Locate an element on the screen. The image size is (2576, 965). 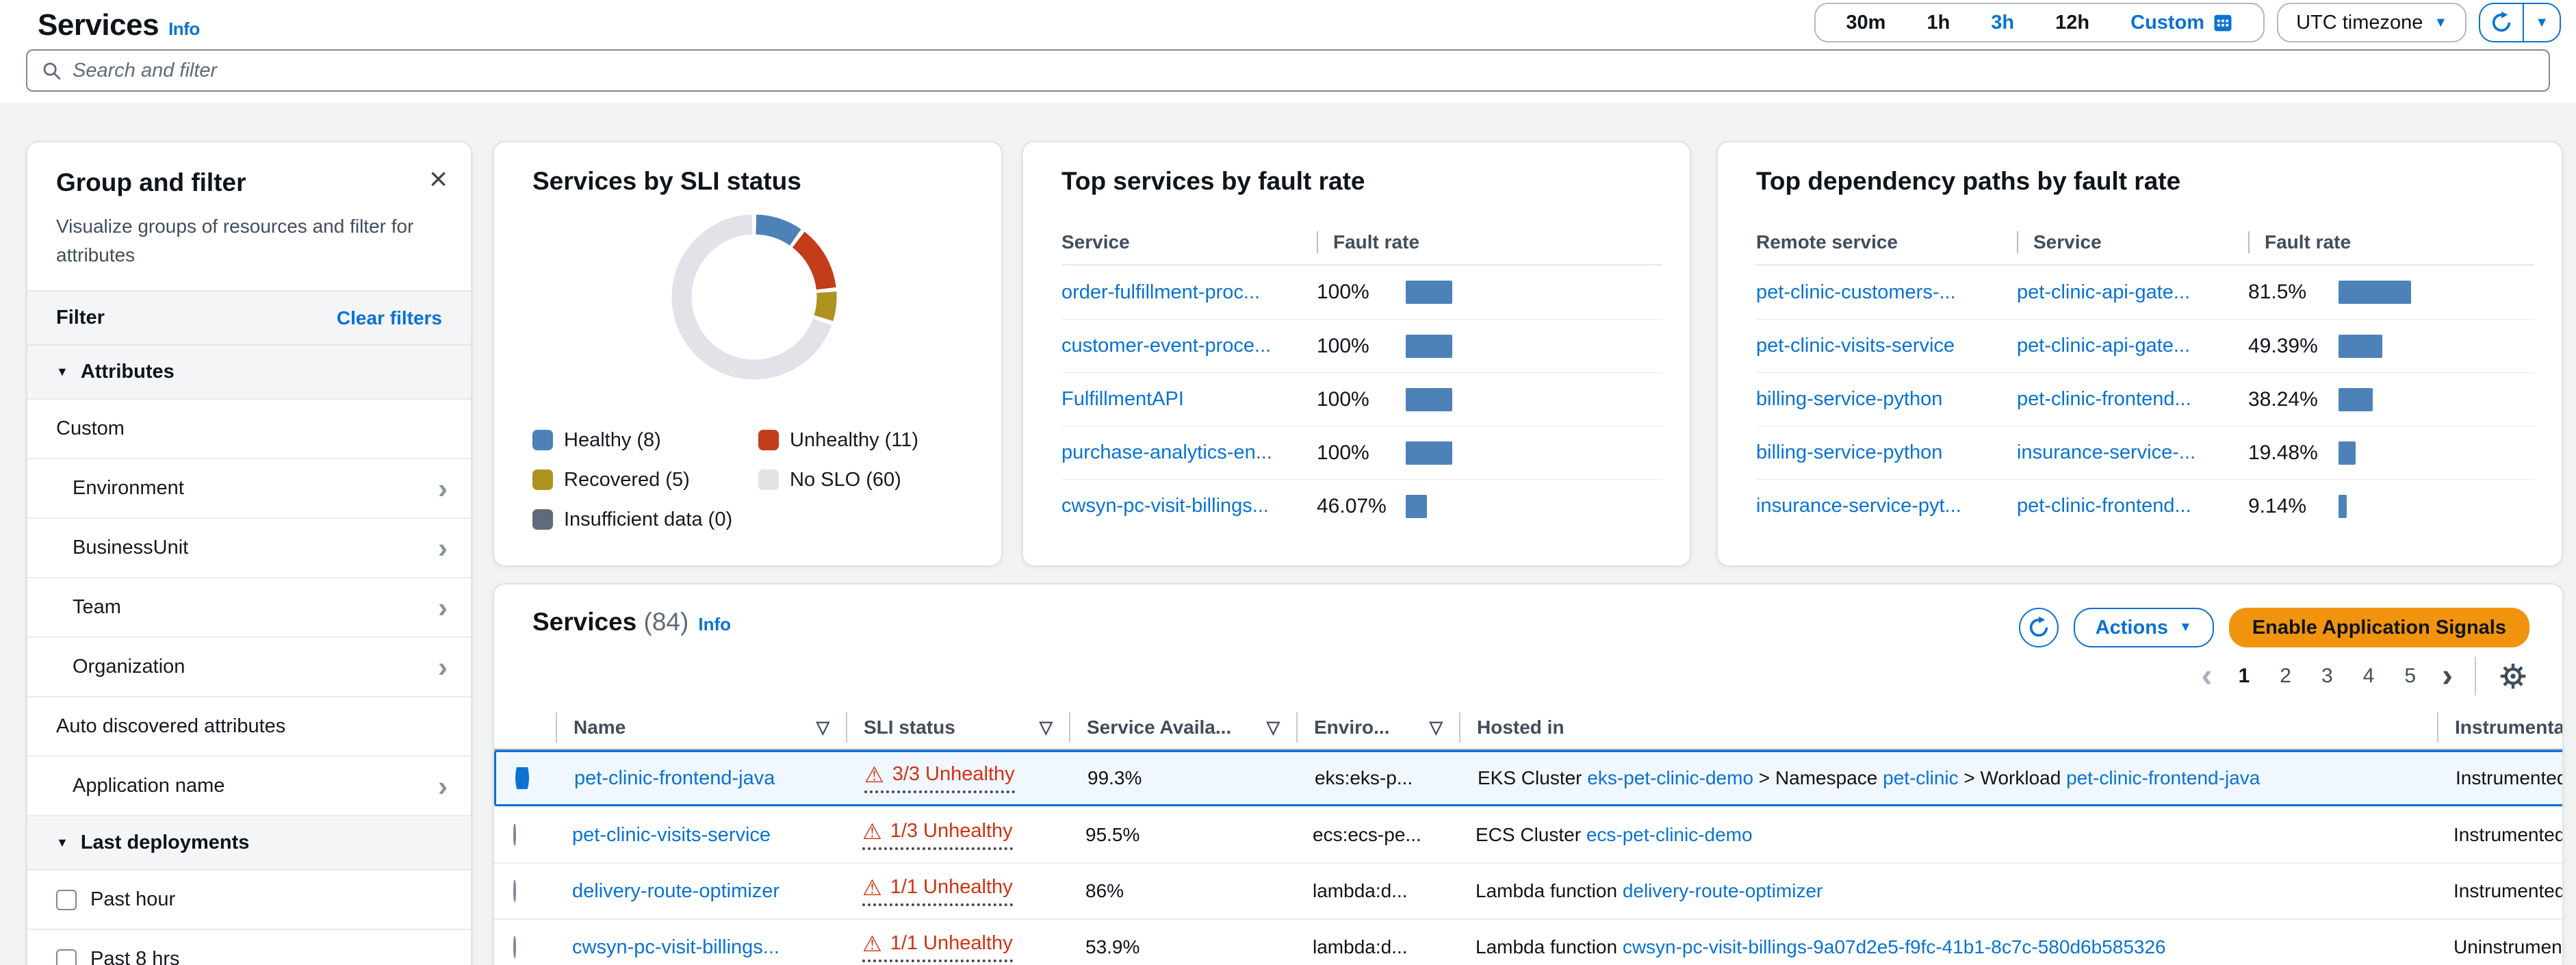
enable-application-signals-button: Enable Application Signals is located at coordinates (2378, 628).